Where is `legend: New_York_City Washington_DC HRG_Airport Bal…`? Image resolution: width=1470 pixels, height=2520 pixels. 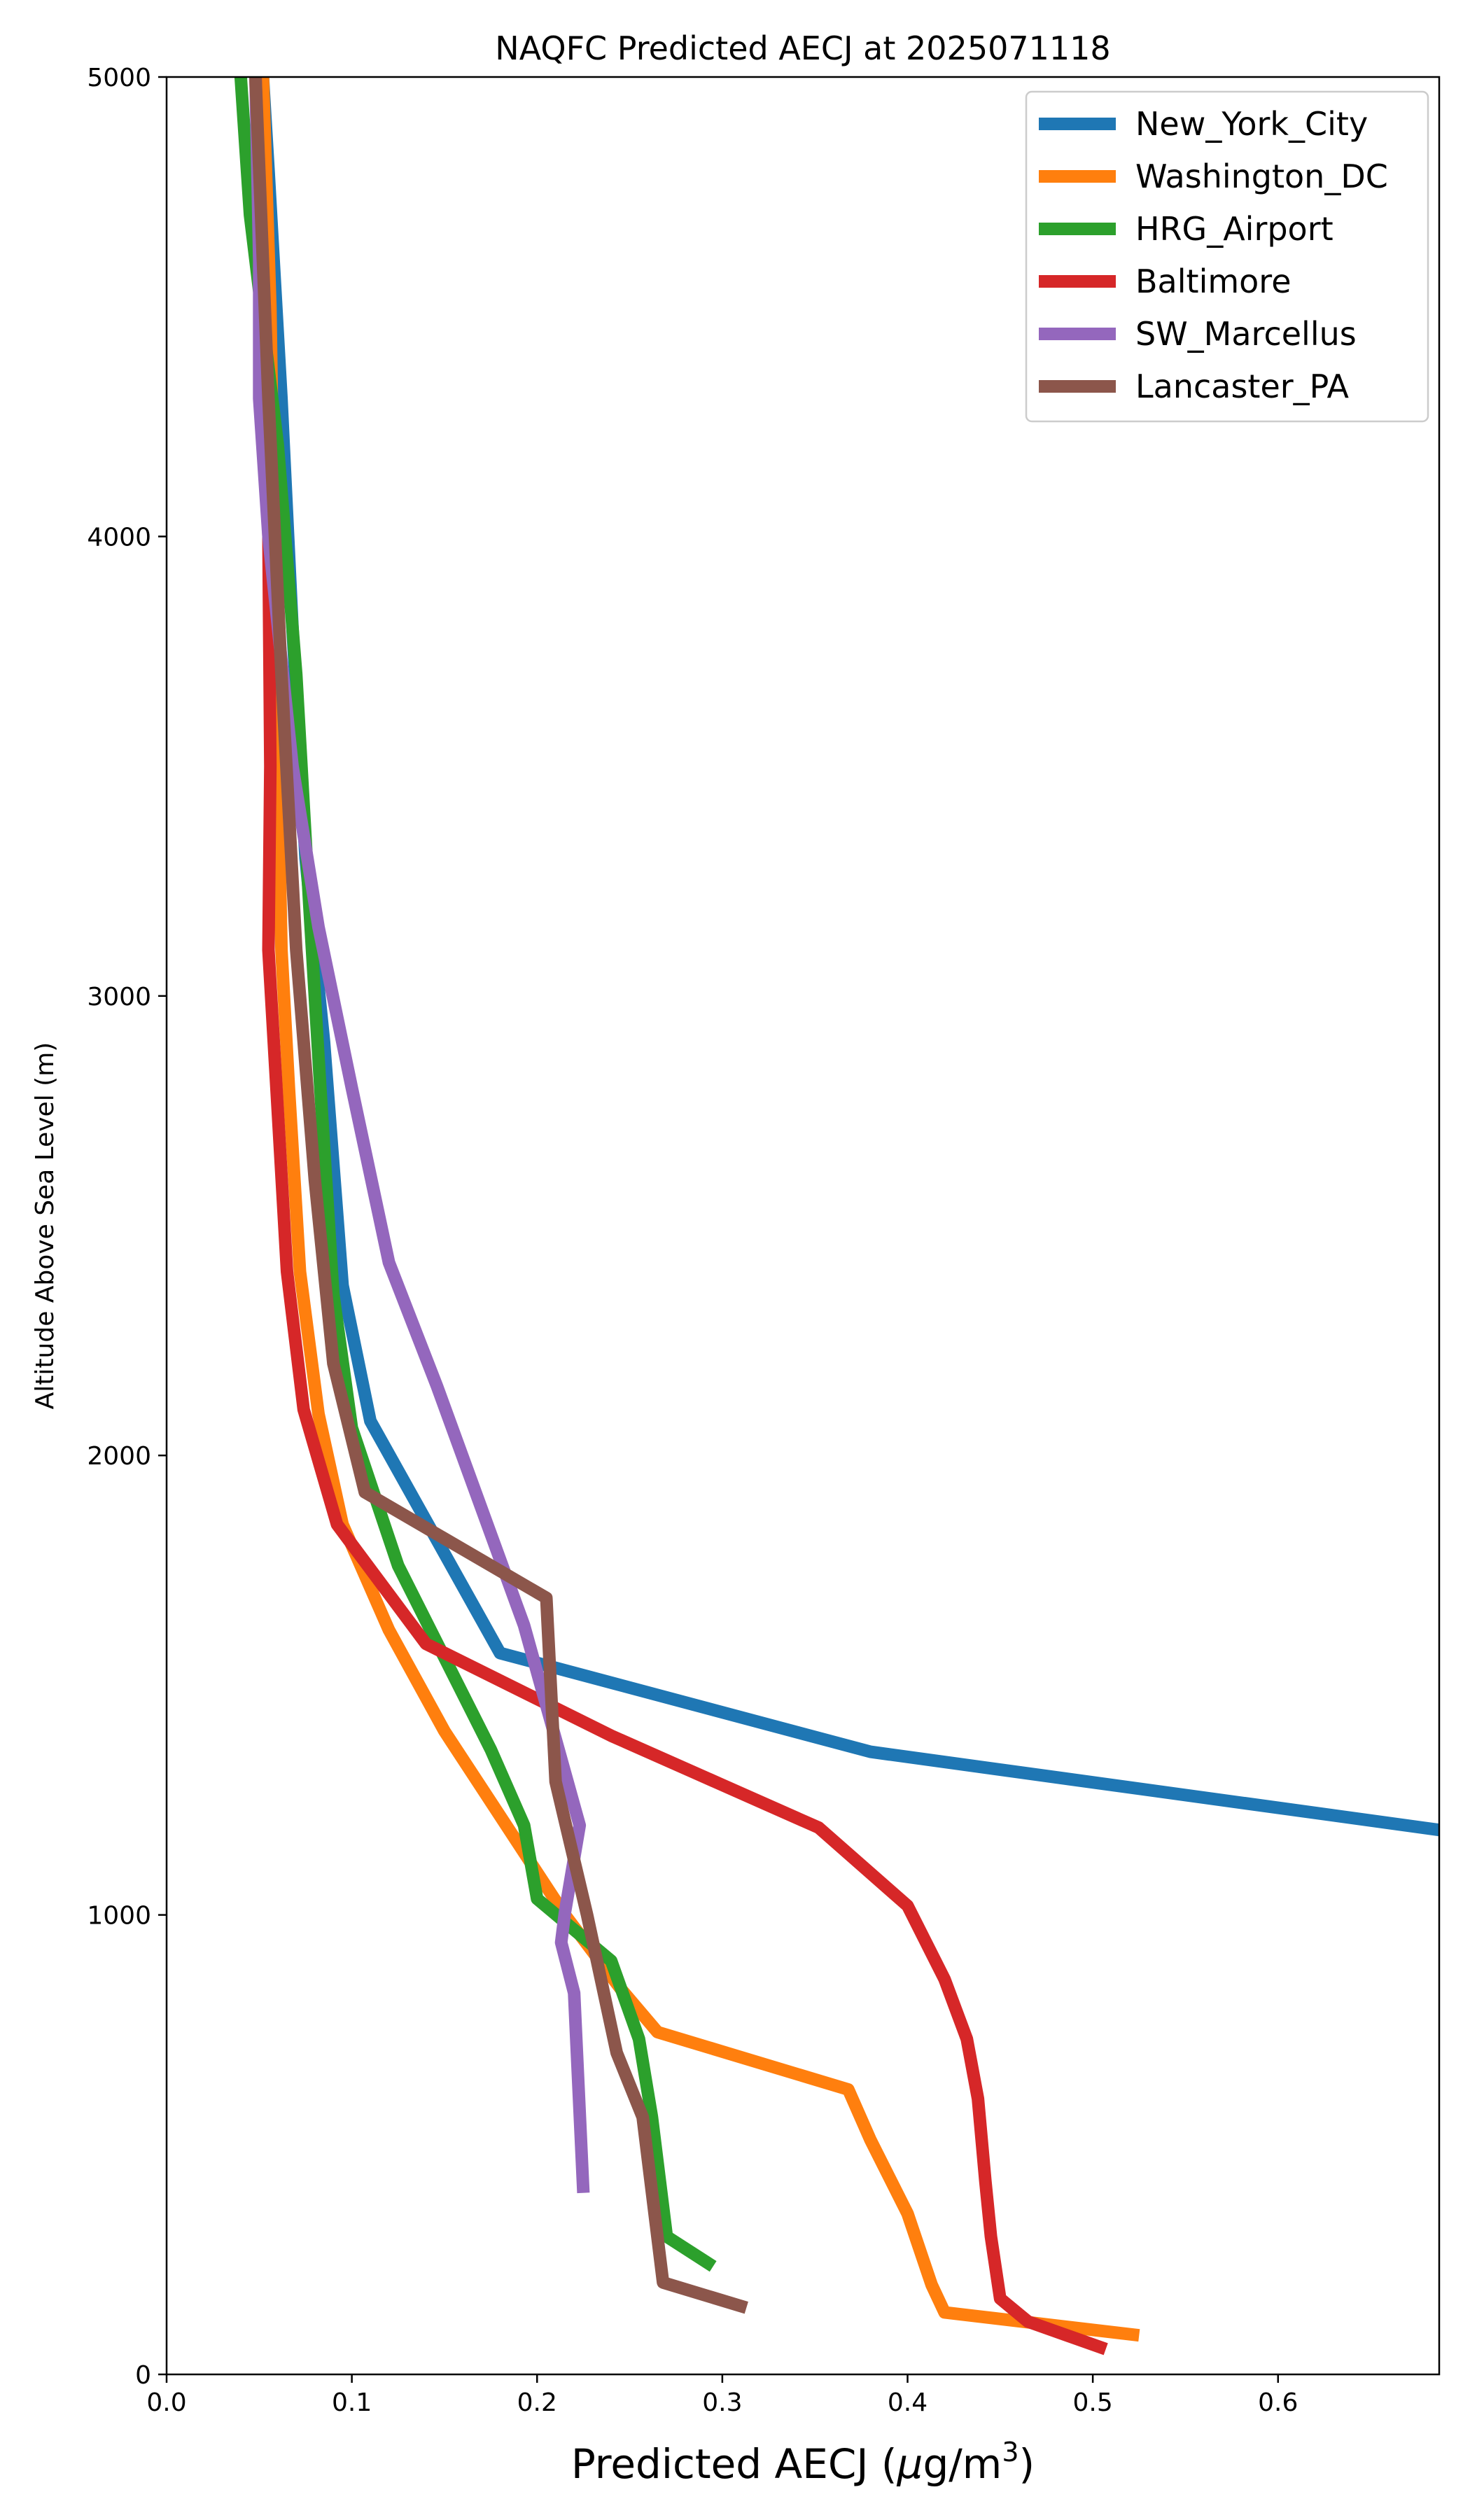 legend: New_York_City Washington_DC HRG_Airport Bal… is located at coordinates (1227, 256).